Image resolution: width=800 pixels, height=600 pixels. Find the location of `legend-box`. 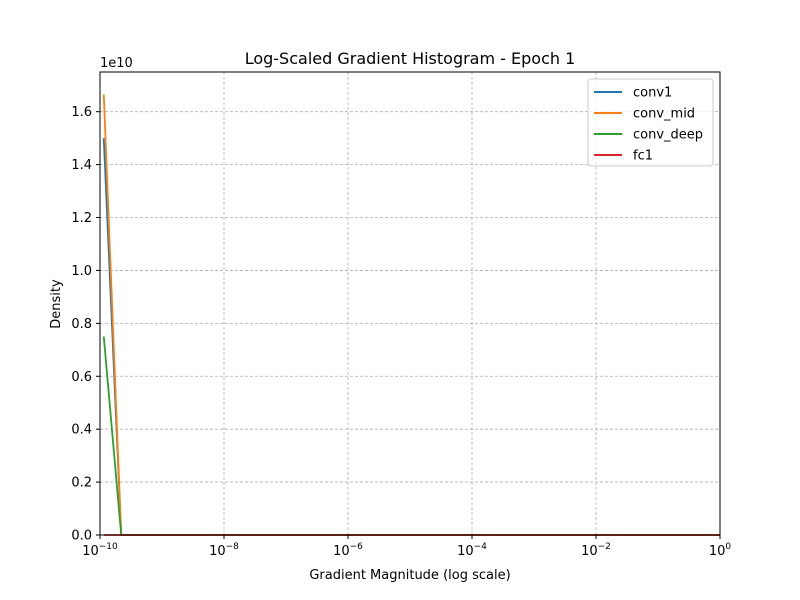

legend-box is located at coordinates (650, 122).